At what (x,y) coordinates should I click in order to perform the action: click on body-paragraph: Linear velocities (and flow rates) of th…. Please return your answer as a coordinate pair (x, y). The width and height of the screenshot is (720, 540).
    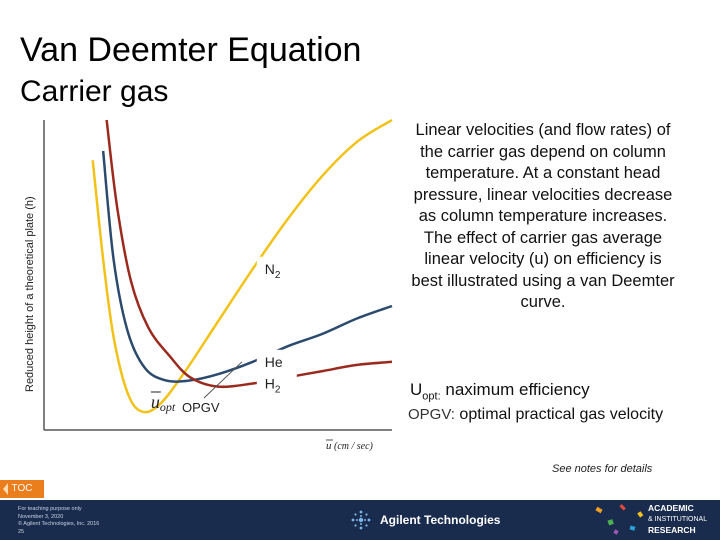
    Looking at the image, I should click on (543, 216).